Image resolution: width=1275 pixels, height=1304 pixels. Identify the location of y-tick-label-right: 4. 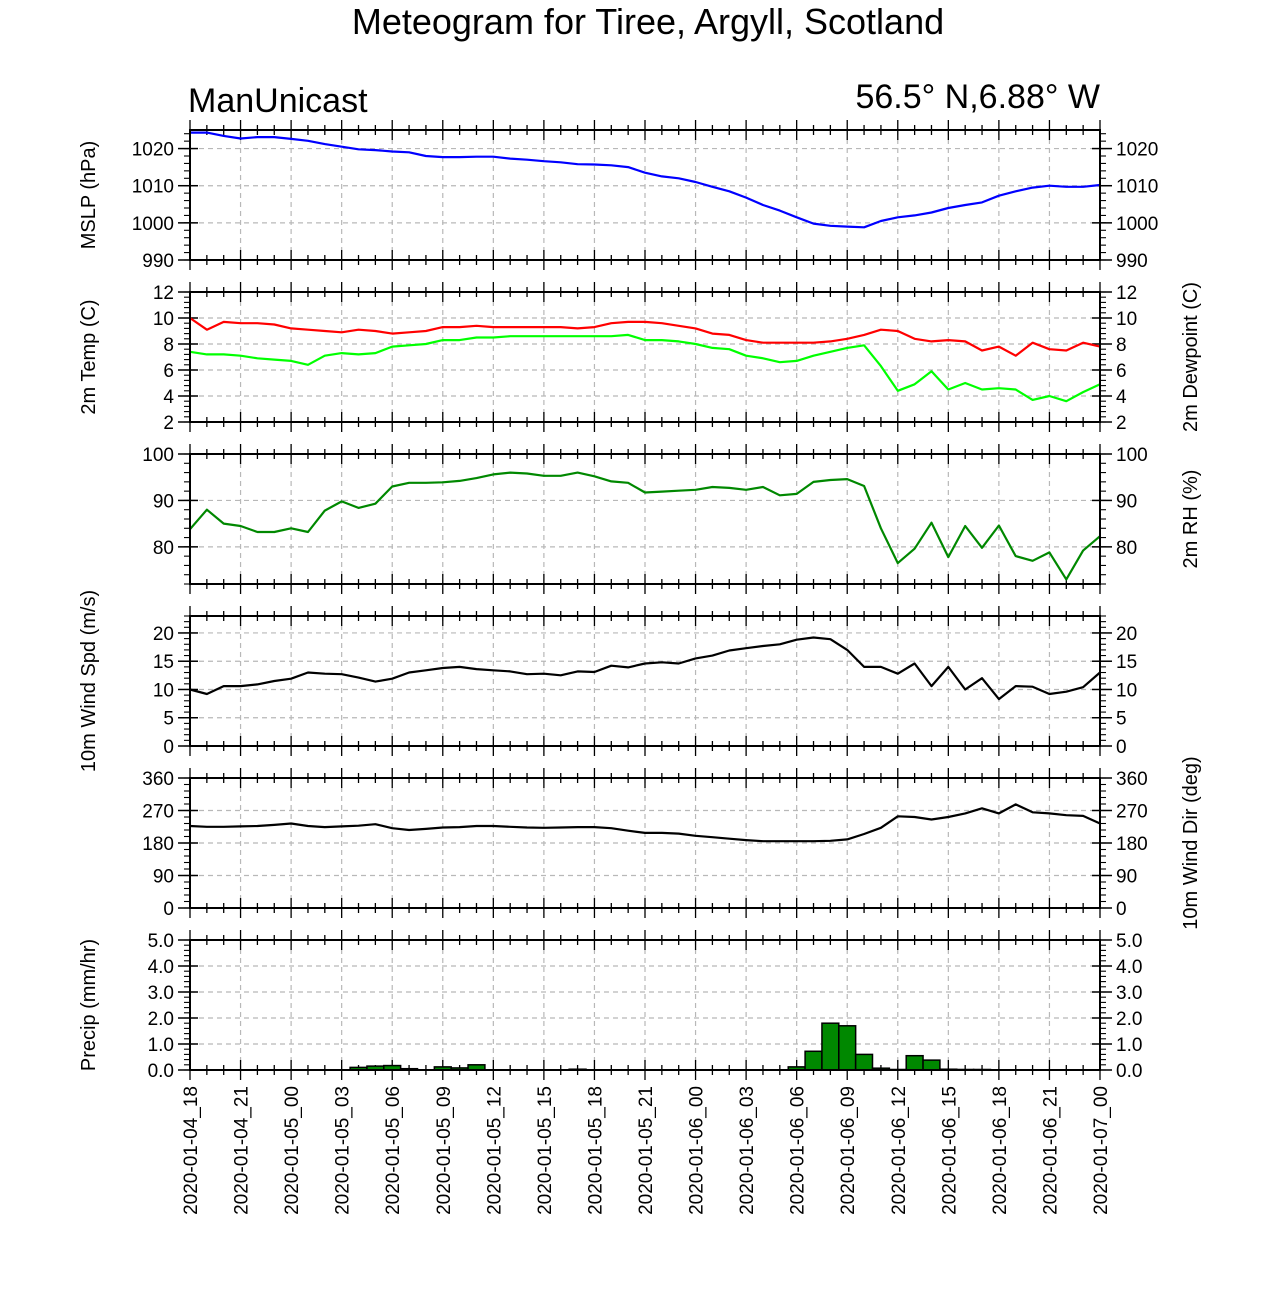
(1121, 397).